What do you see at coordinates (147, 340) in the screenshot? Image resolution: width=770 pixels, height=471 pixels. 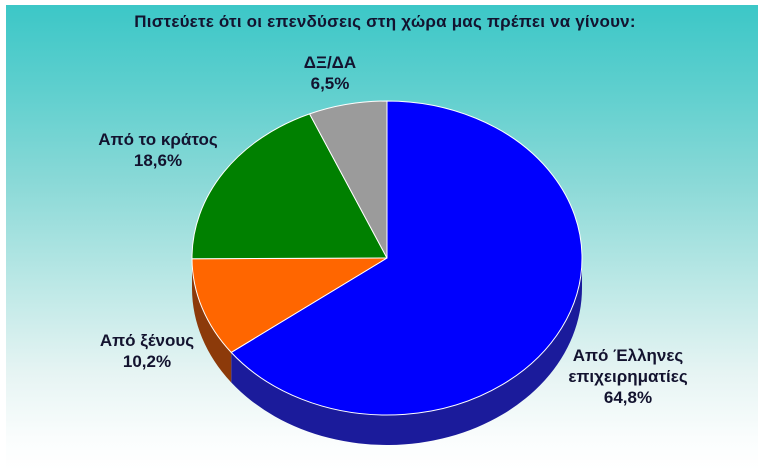 I see `slice-label-text: Από ξένους` at bounding box center [147, 340].